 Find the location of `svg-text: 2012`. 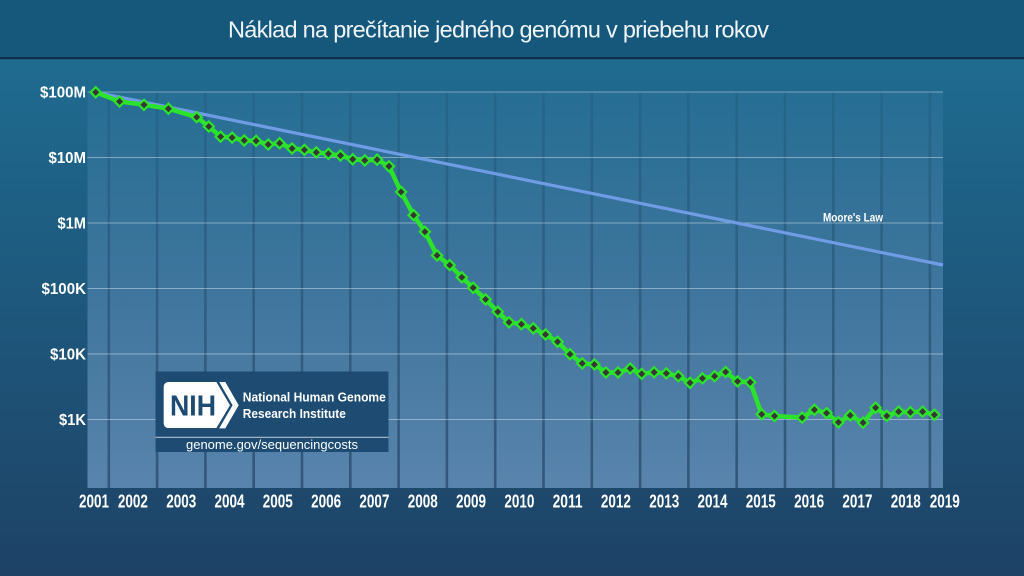

svg-text: 2012 is located at coordinates (616, 501).